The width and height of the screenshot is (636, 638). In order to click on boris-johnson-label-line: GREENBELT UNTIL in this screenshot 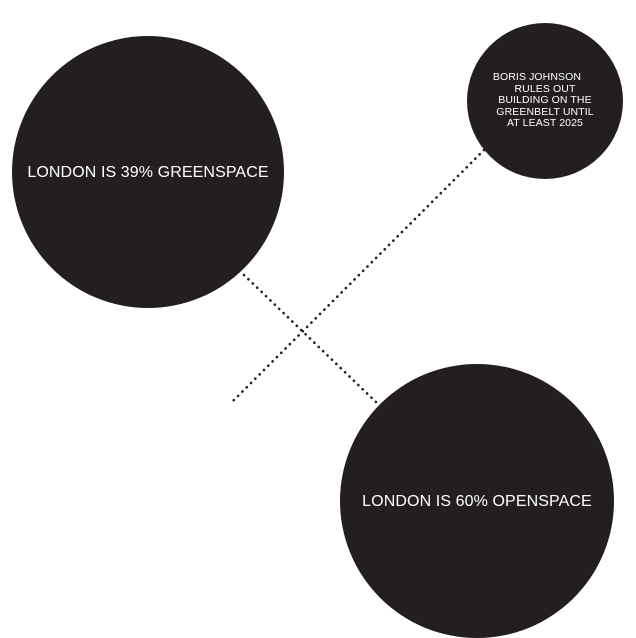, I will do `click(545, 111)`.